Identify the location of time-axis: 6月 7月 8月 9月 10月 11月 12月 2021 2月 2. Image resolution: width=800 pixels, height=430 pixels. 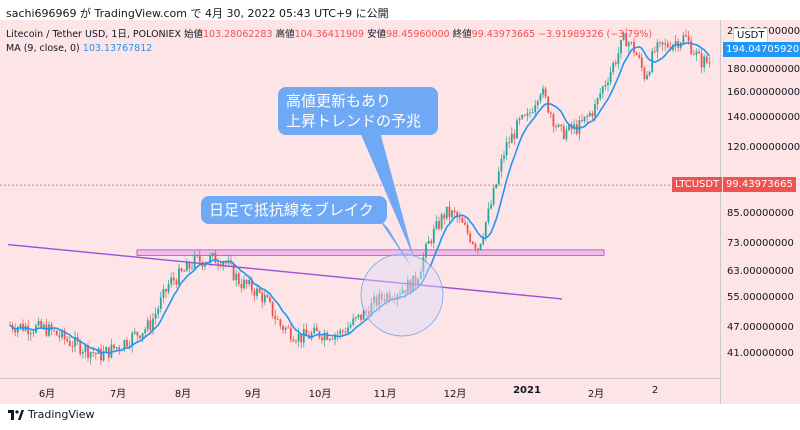
(360, 391).